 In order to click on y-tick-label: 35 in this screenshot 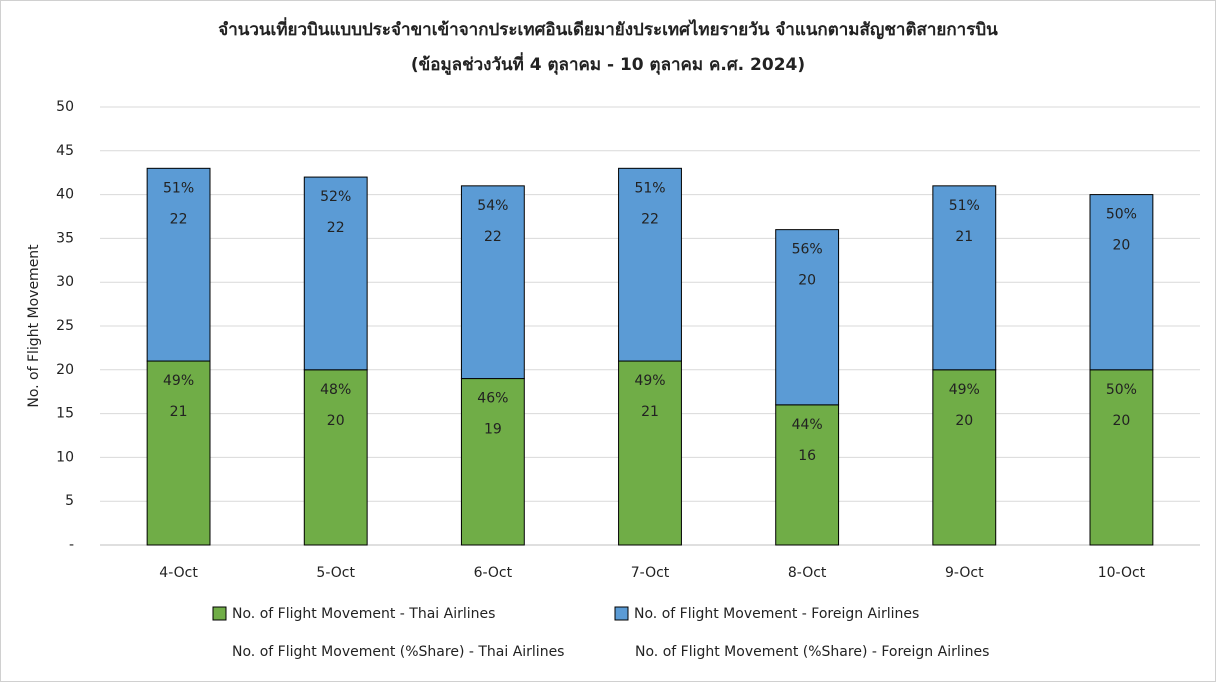, I will do `click(65, 238)`.